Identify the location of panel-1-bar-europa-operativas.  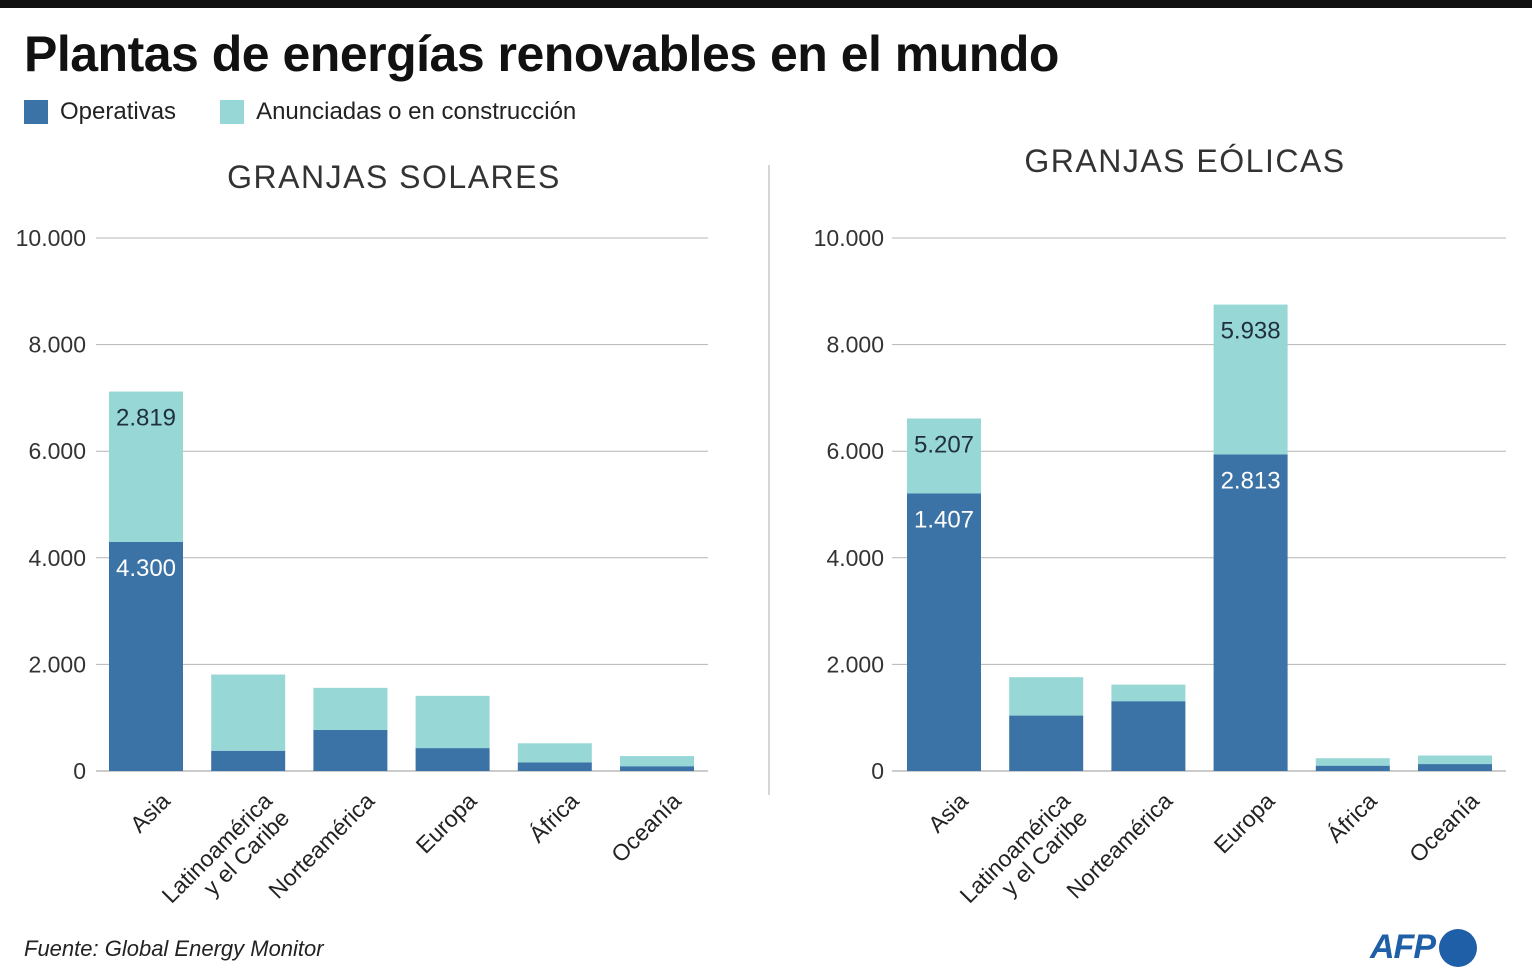
(452, 759).